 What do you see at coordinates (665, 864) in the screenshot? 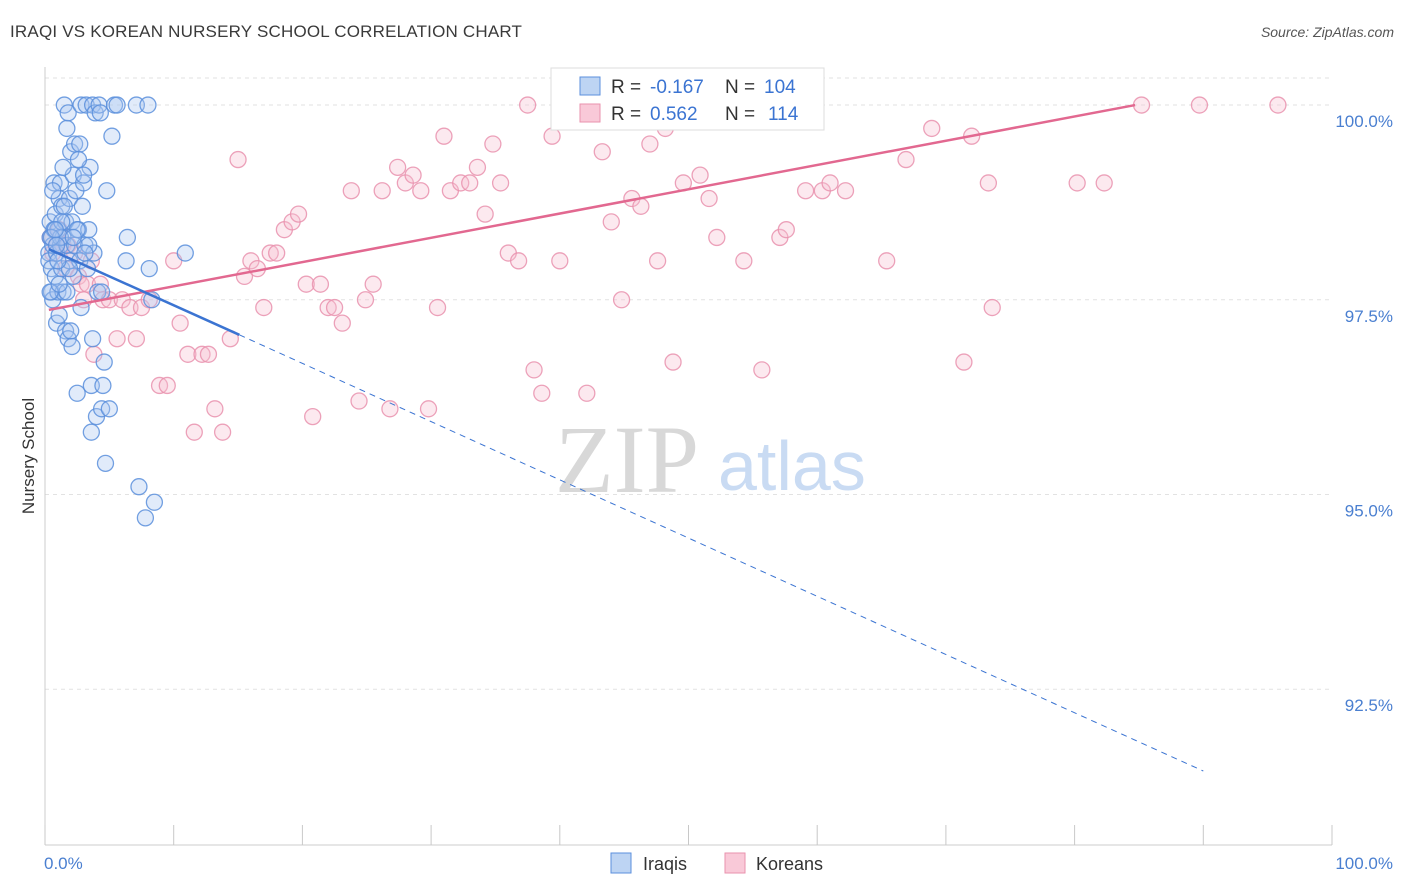
I see `iraqis-legend-label: Iraqis` at bounding box center [665, 864].